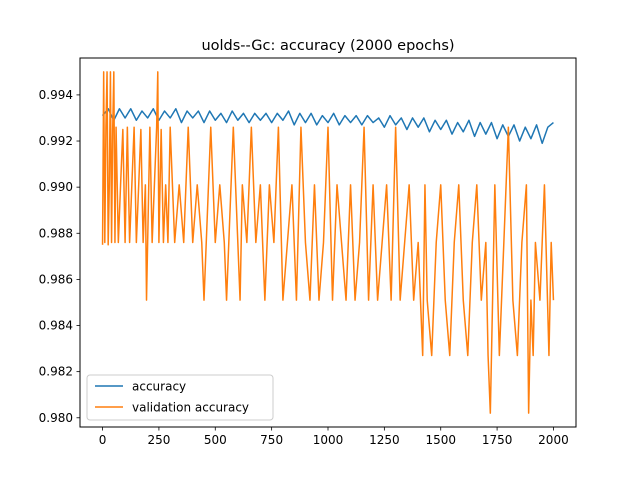 The width and height of the screenshot is (640, 480). I want to click on legend-box, so click(180, 397).